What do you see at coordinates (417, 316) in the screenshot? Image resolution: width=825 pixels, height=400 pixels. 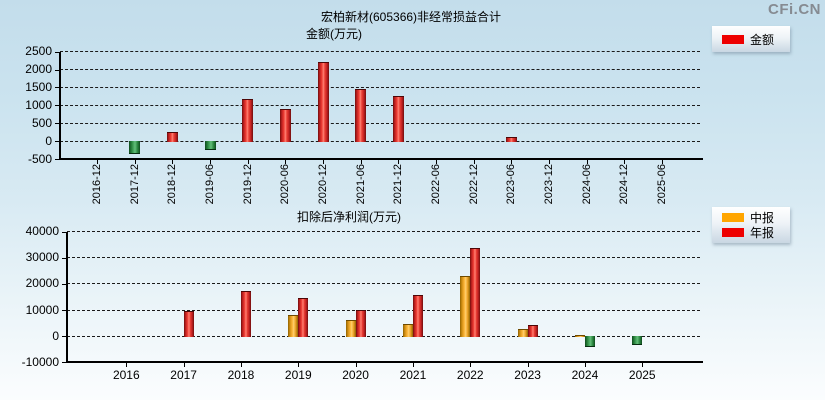 I see `bar-年报-2021` at bounding box center [417, 316].